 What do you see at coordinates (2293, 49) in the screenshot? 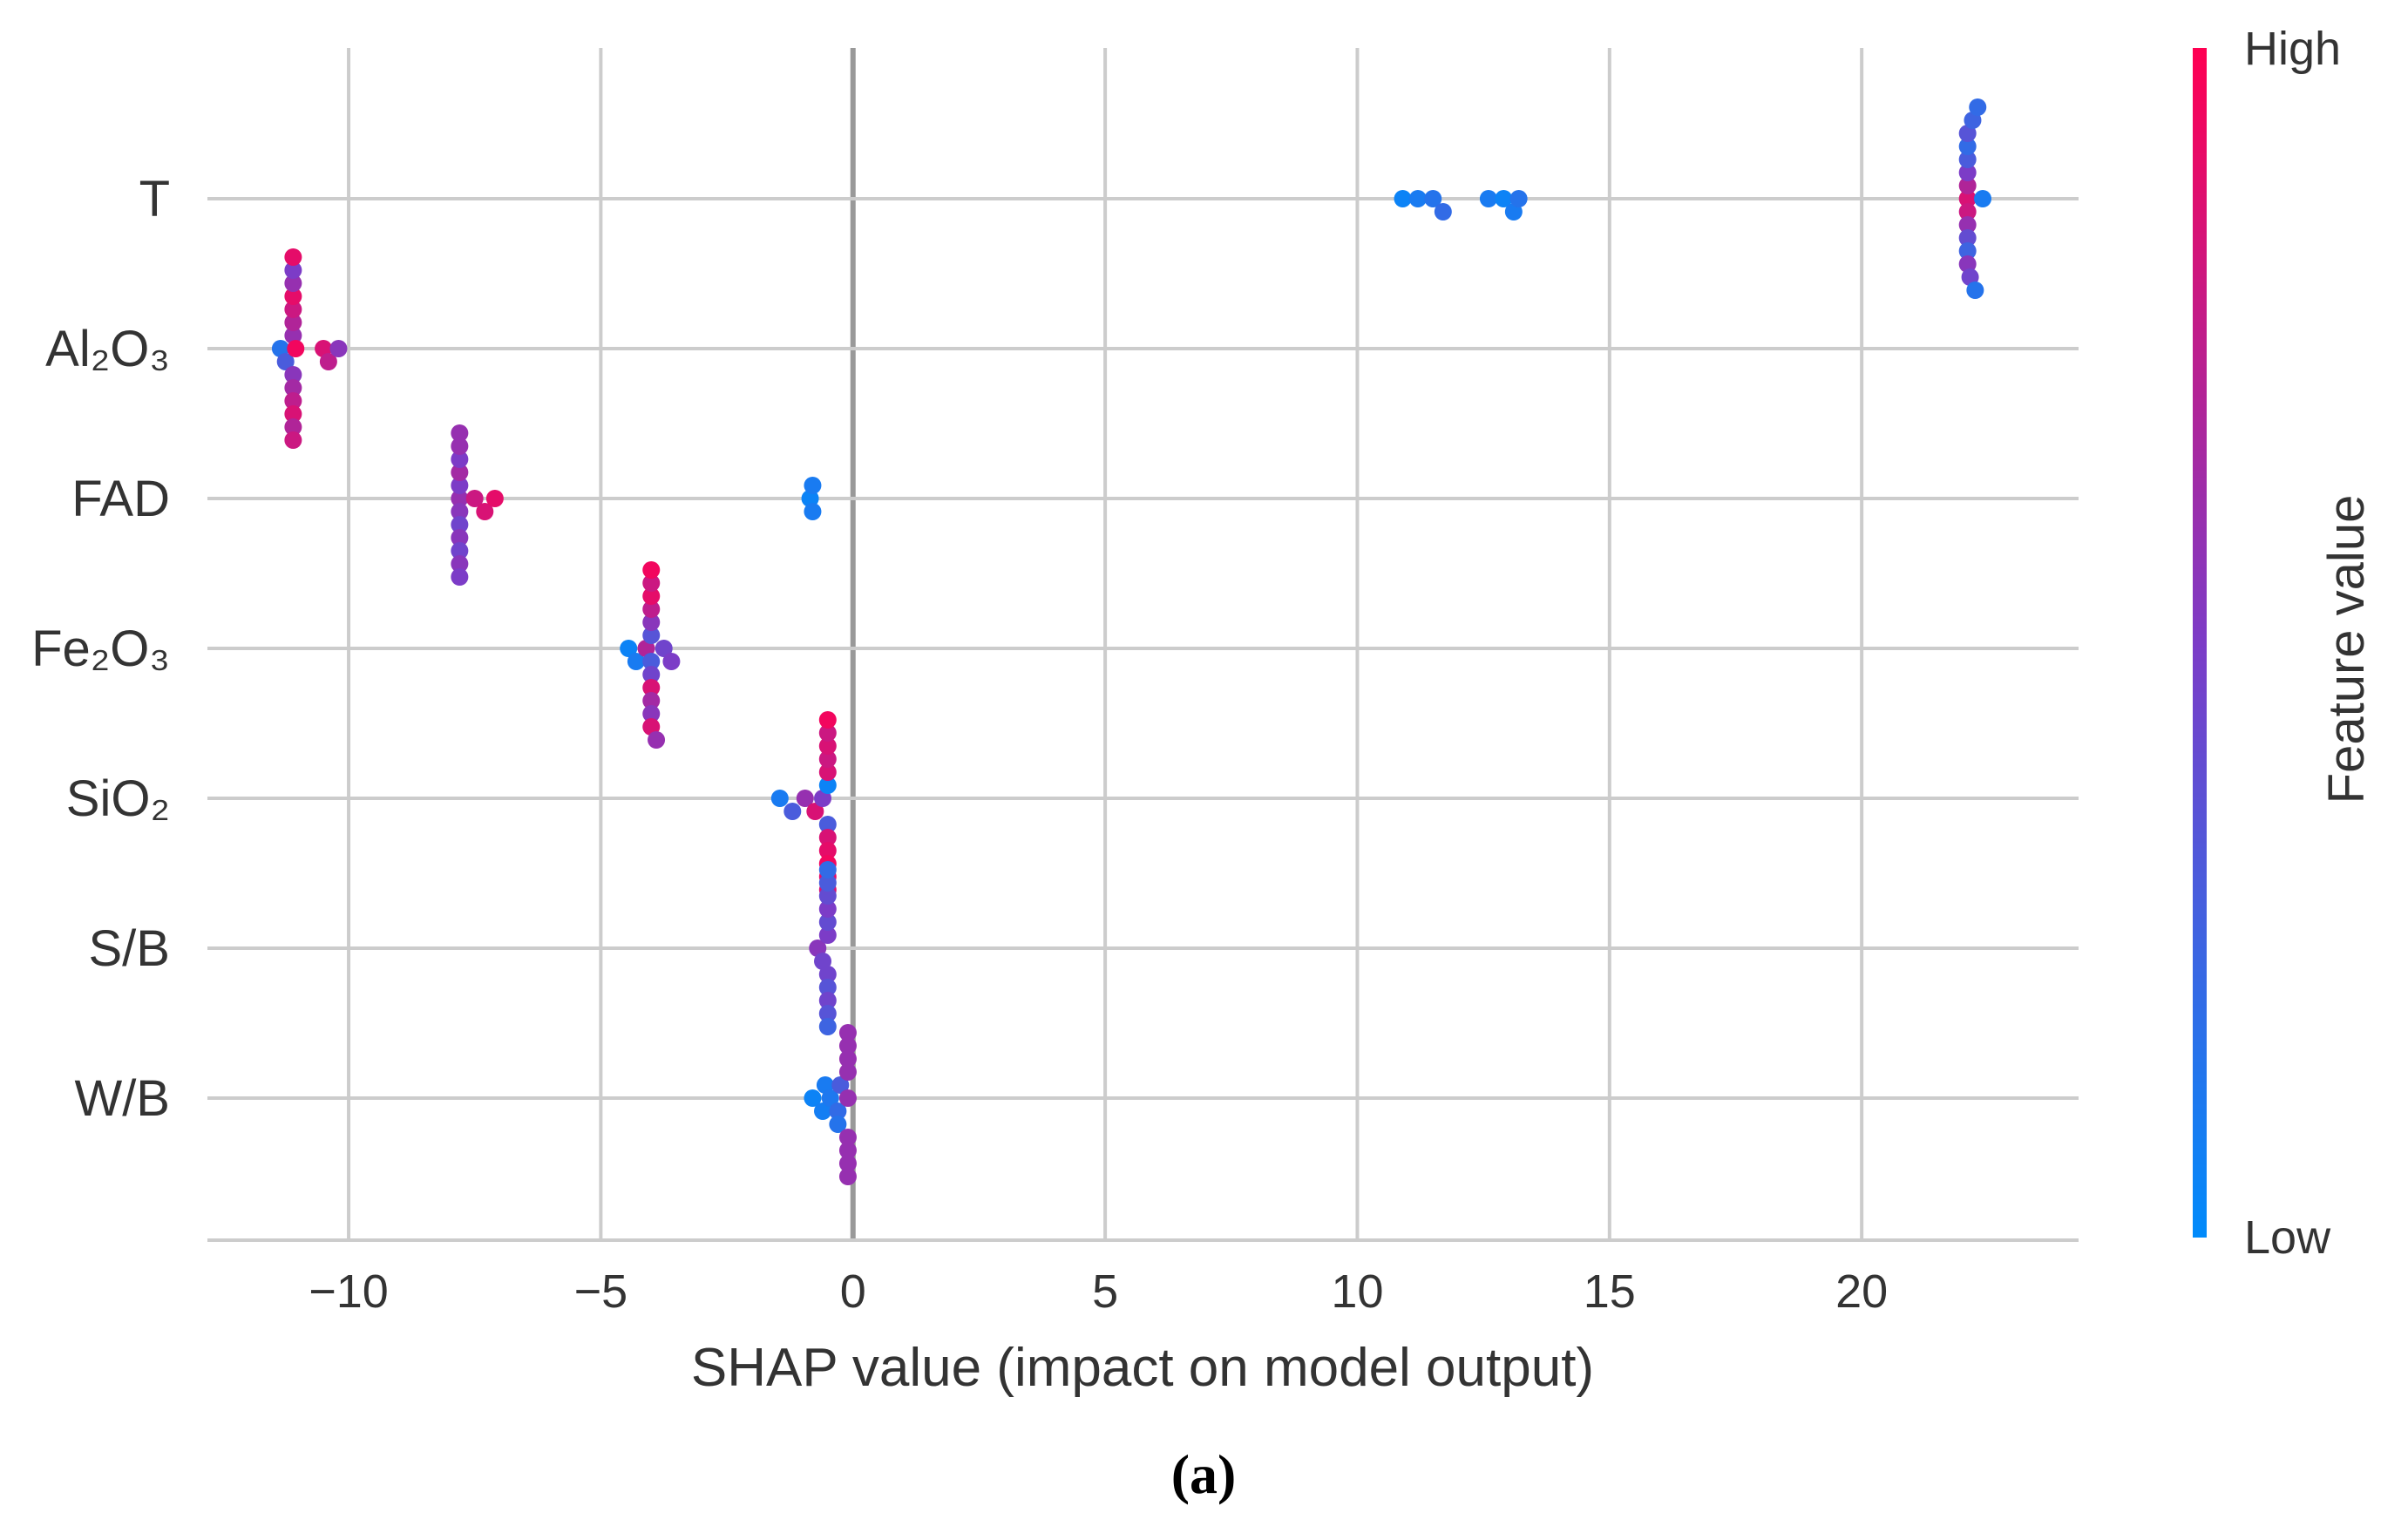
I see `colorbar-high-label: High` at bounding box center [2293, 49].